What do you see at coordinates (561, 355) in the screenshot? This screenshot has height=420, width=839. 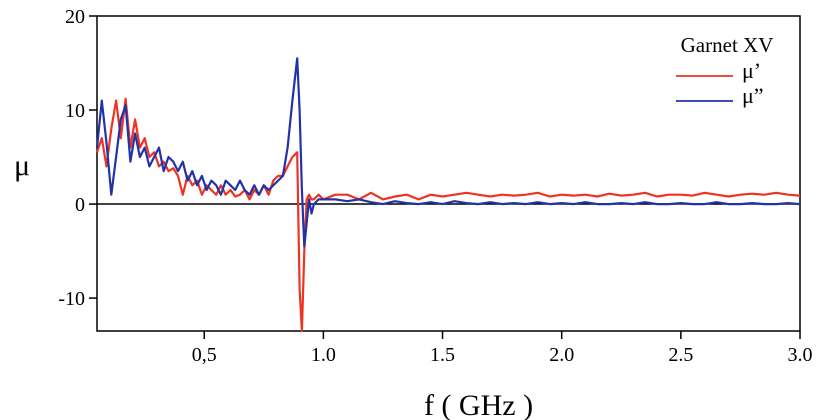 I see `x-tick-label: 2.0` at bounding box center [561, 355].